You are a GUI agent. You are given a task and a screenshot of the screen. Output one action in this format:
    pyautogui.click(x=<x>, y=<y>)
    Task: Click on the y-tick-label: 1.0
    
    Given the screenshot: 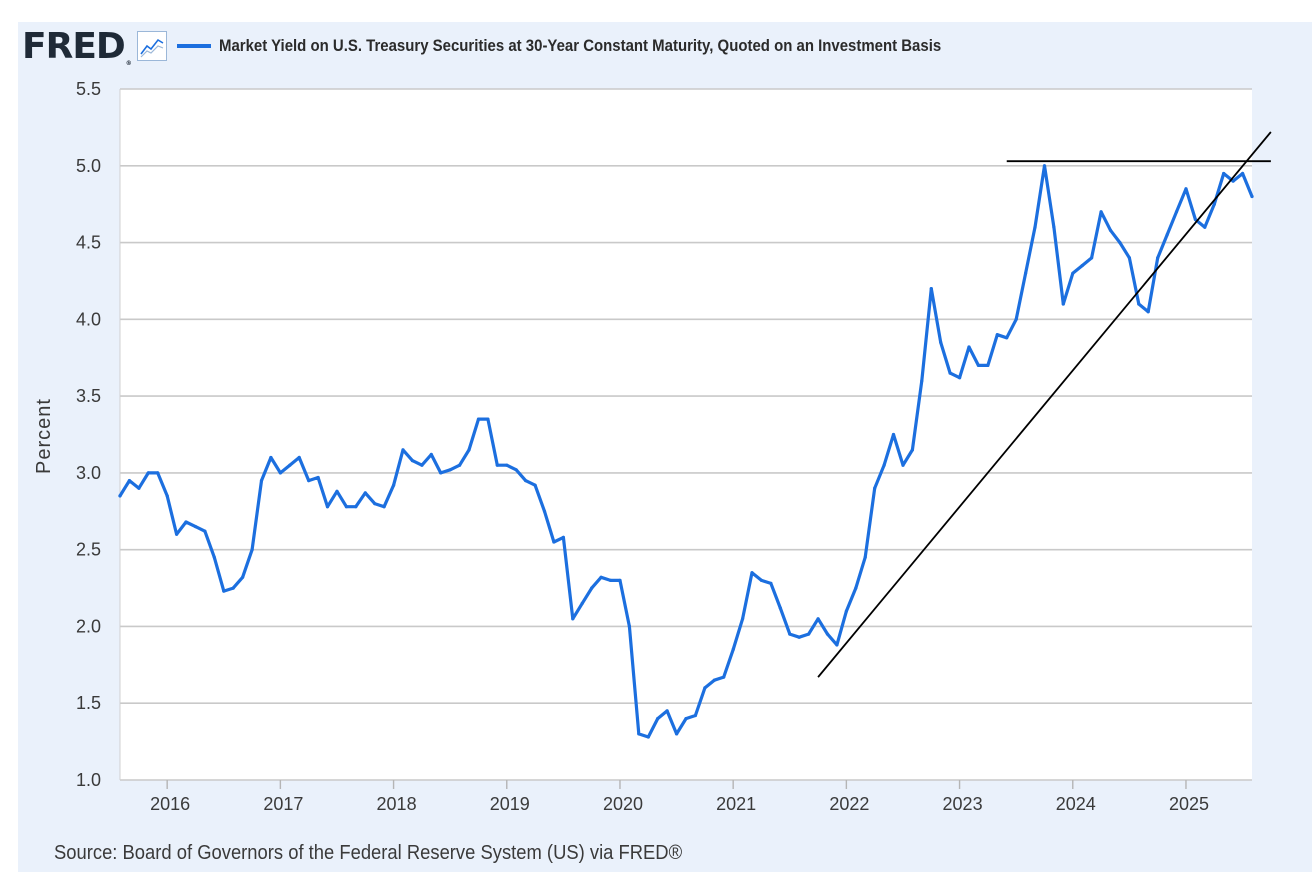 What is the action you would take?
    pyautogui.click(x=88, y=780)
    